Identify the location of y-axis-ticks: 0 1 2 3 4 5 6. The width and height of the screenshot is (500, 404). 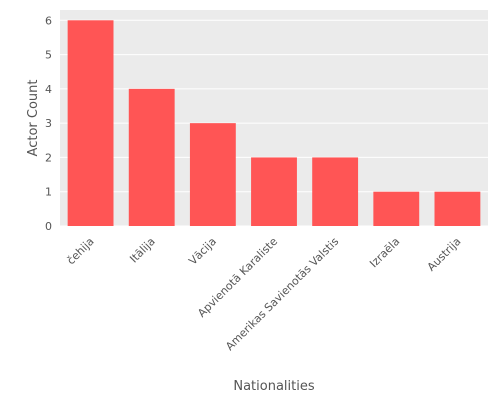
(48, 123).